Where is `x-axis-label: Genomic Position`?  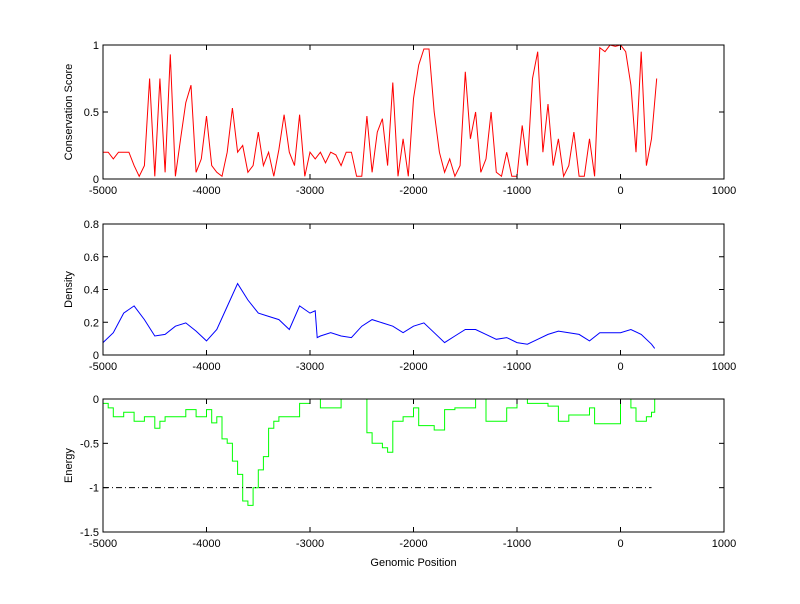
x-axis-label: Genomic Position is located at coordinates (413, 563).